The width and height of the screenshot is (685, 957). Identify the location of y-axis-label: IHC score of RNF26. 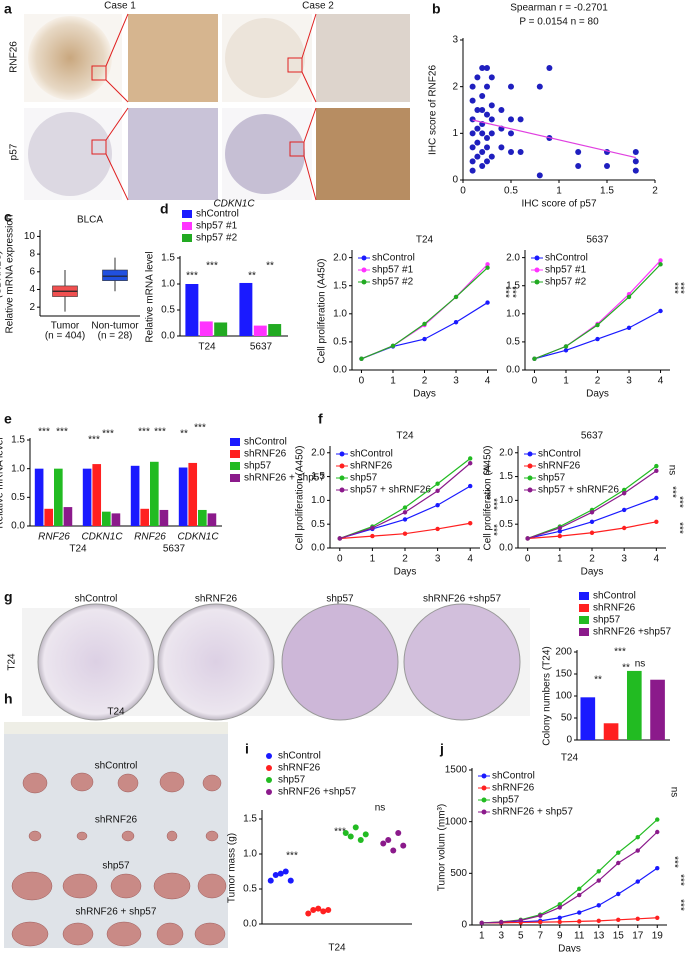
(433, 110).